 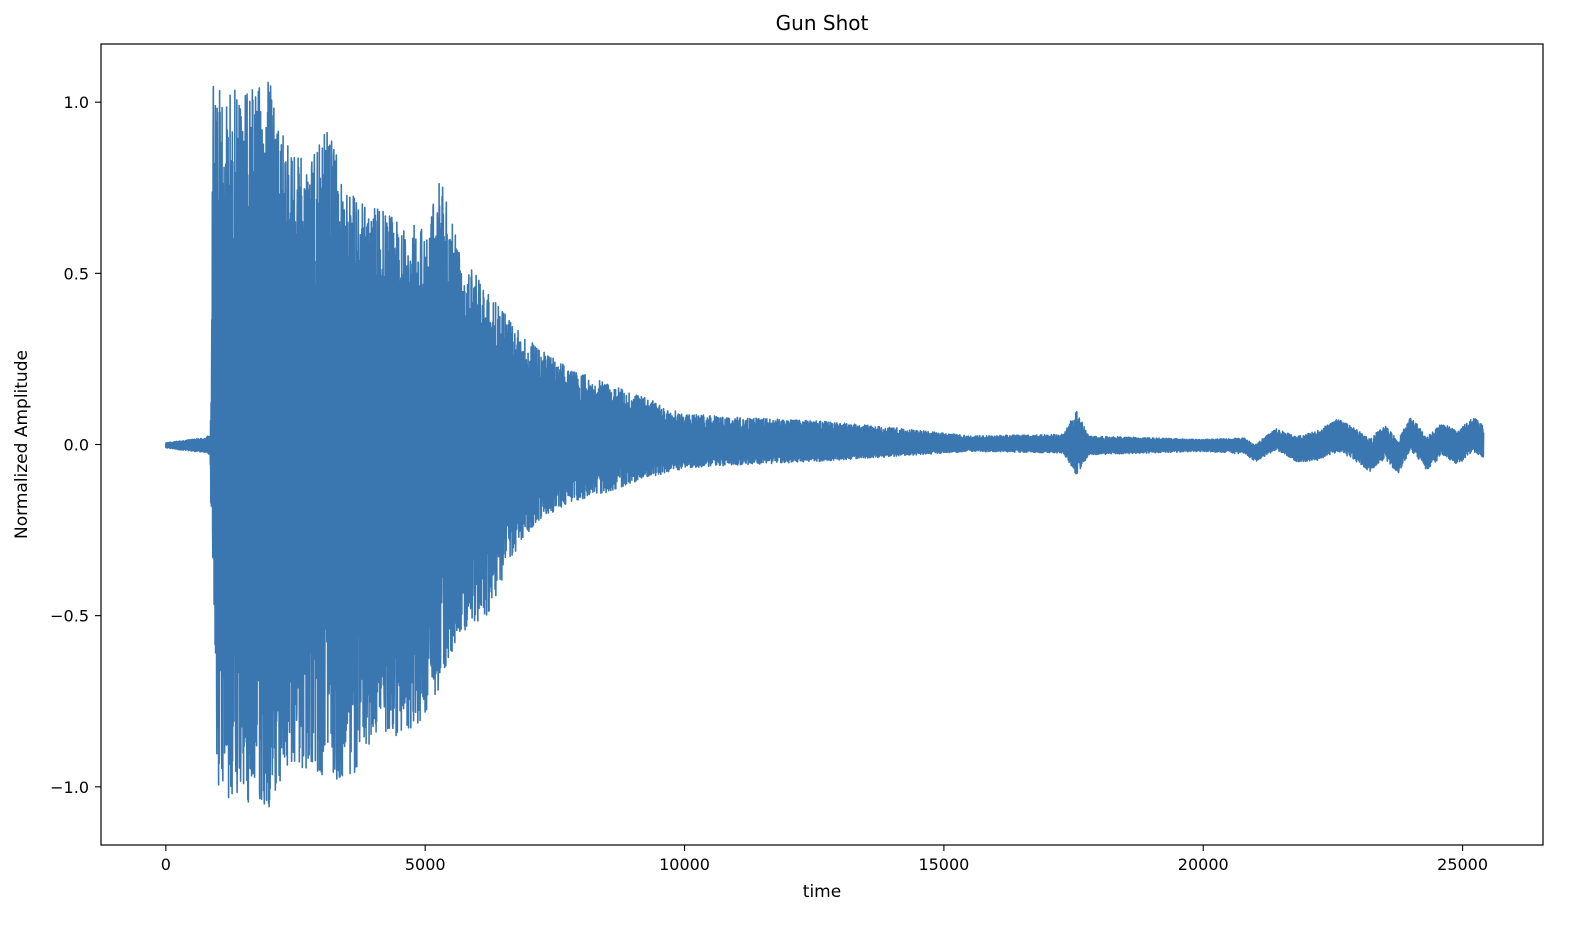 What do you see at coordinates (76, 102) in the screenshot?
I see `y-tick-label: 1.0` at bounding box center [76, 102].